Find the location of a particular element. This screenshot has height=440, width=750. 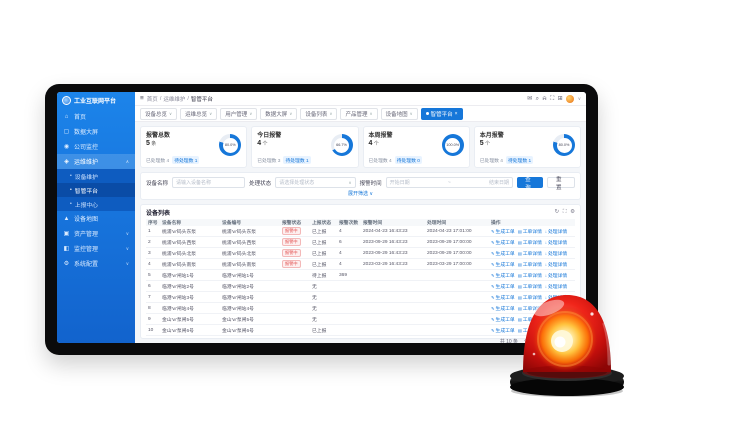

device-name-label: 设备名称 is located at coordinates (157, 183).